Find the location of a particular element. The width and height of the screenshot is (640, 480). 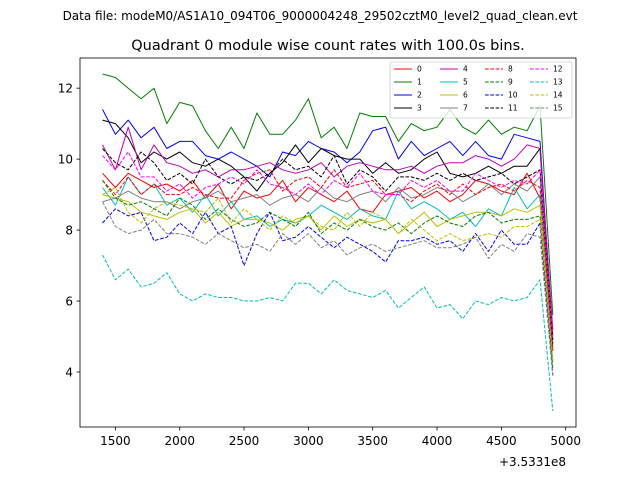

legend-label-11: 11 is located at coordinates (513, 108).